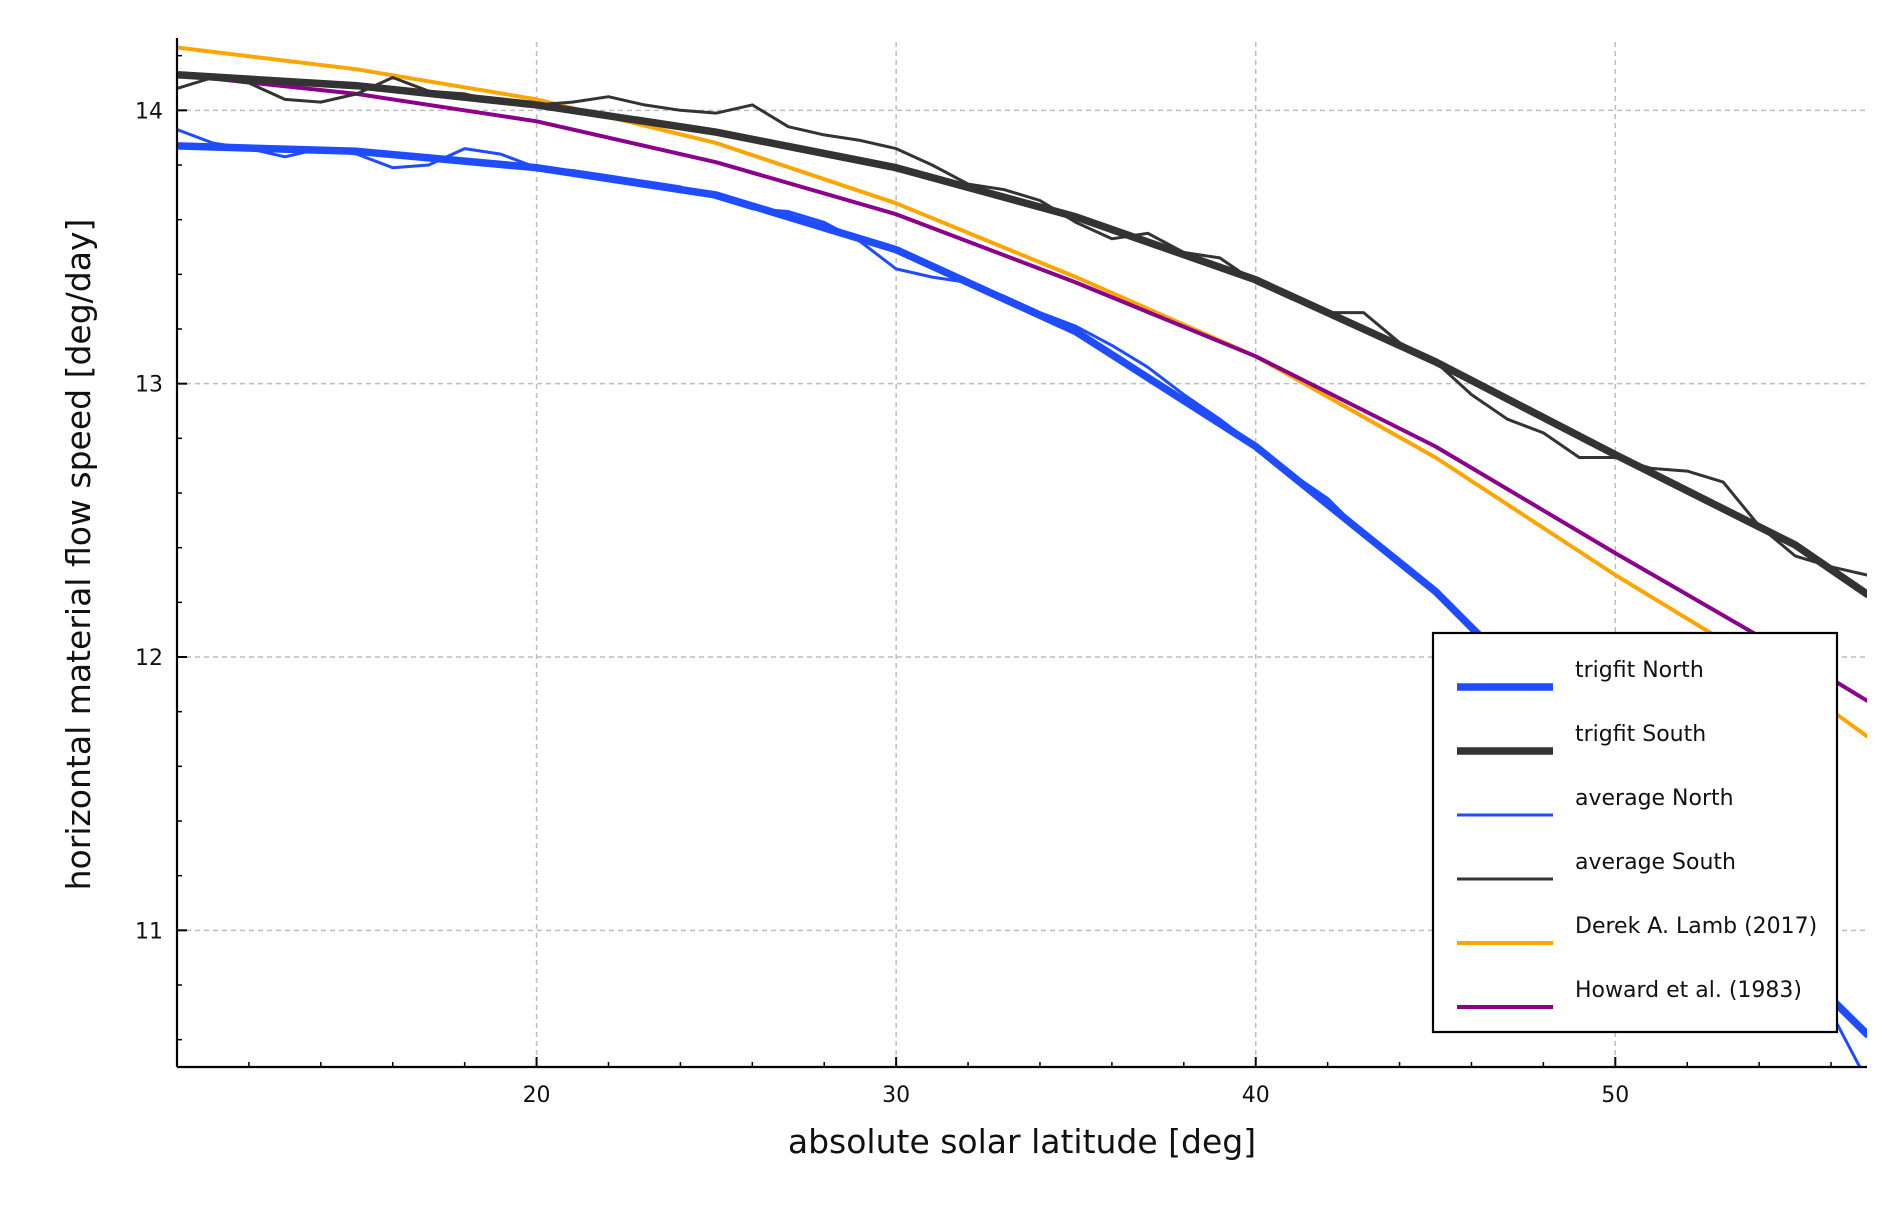 Image resolution: width=1890 pixels, height=1205 pixels. What do you see at coordinates (1640, 734) in the screenshot?
I see `legend-label: trigfit South` at bounding box center [1640, 734].